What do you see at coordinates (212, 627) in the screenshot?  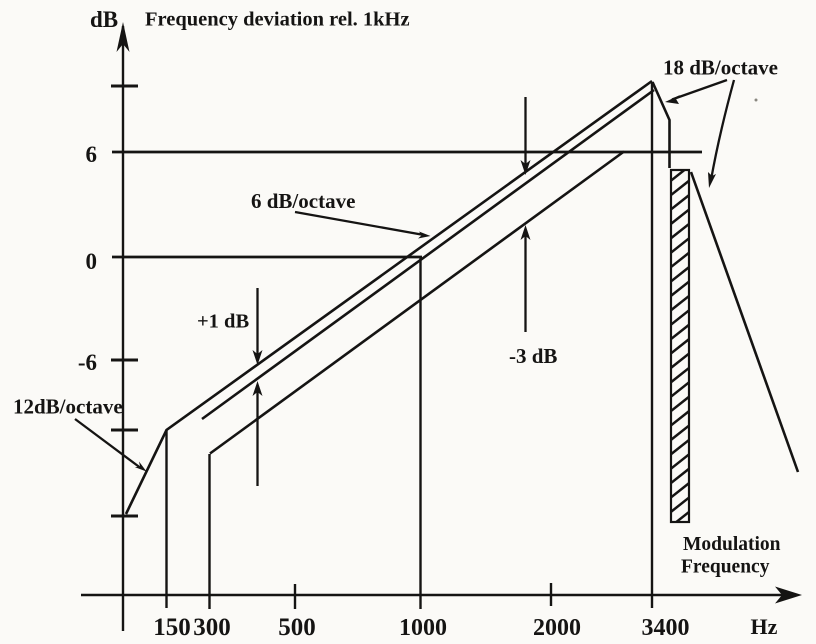 I see `svg-text: 300` at bounding box center [212, 627].